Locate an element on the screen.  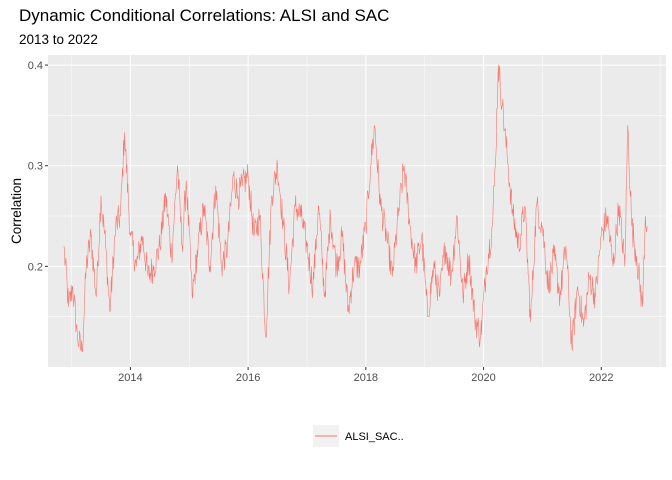
x-axis: 2014 2016 2018 2020 2022 is located at coordinates (365, 375).